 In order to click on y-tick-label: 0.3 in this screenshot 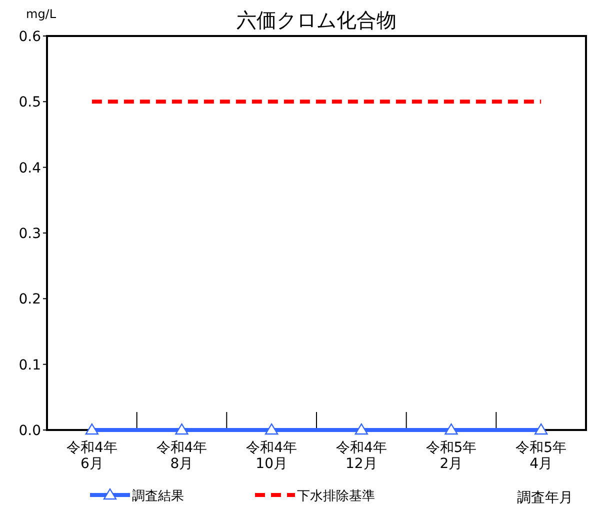, I will do `click(29, 234)`.